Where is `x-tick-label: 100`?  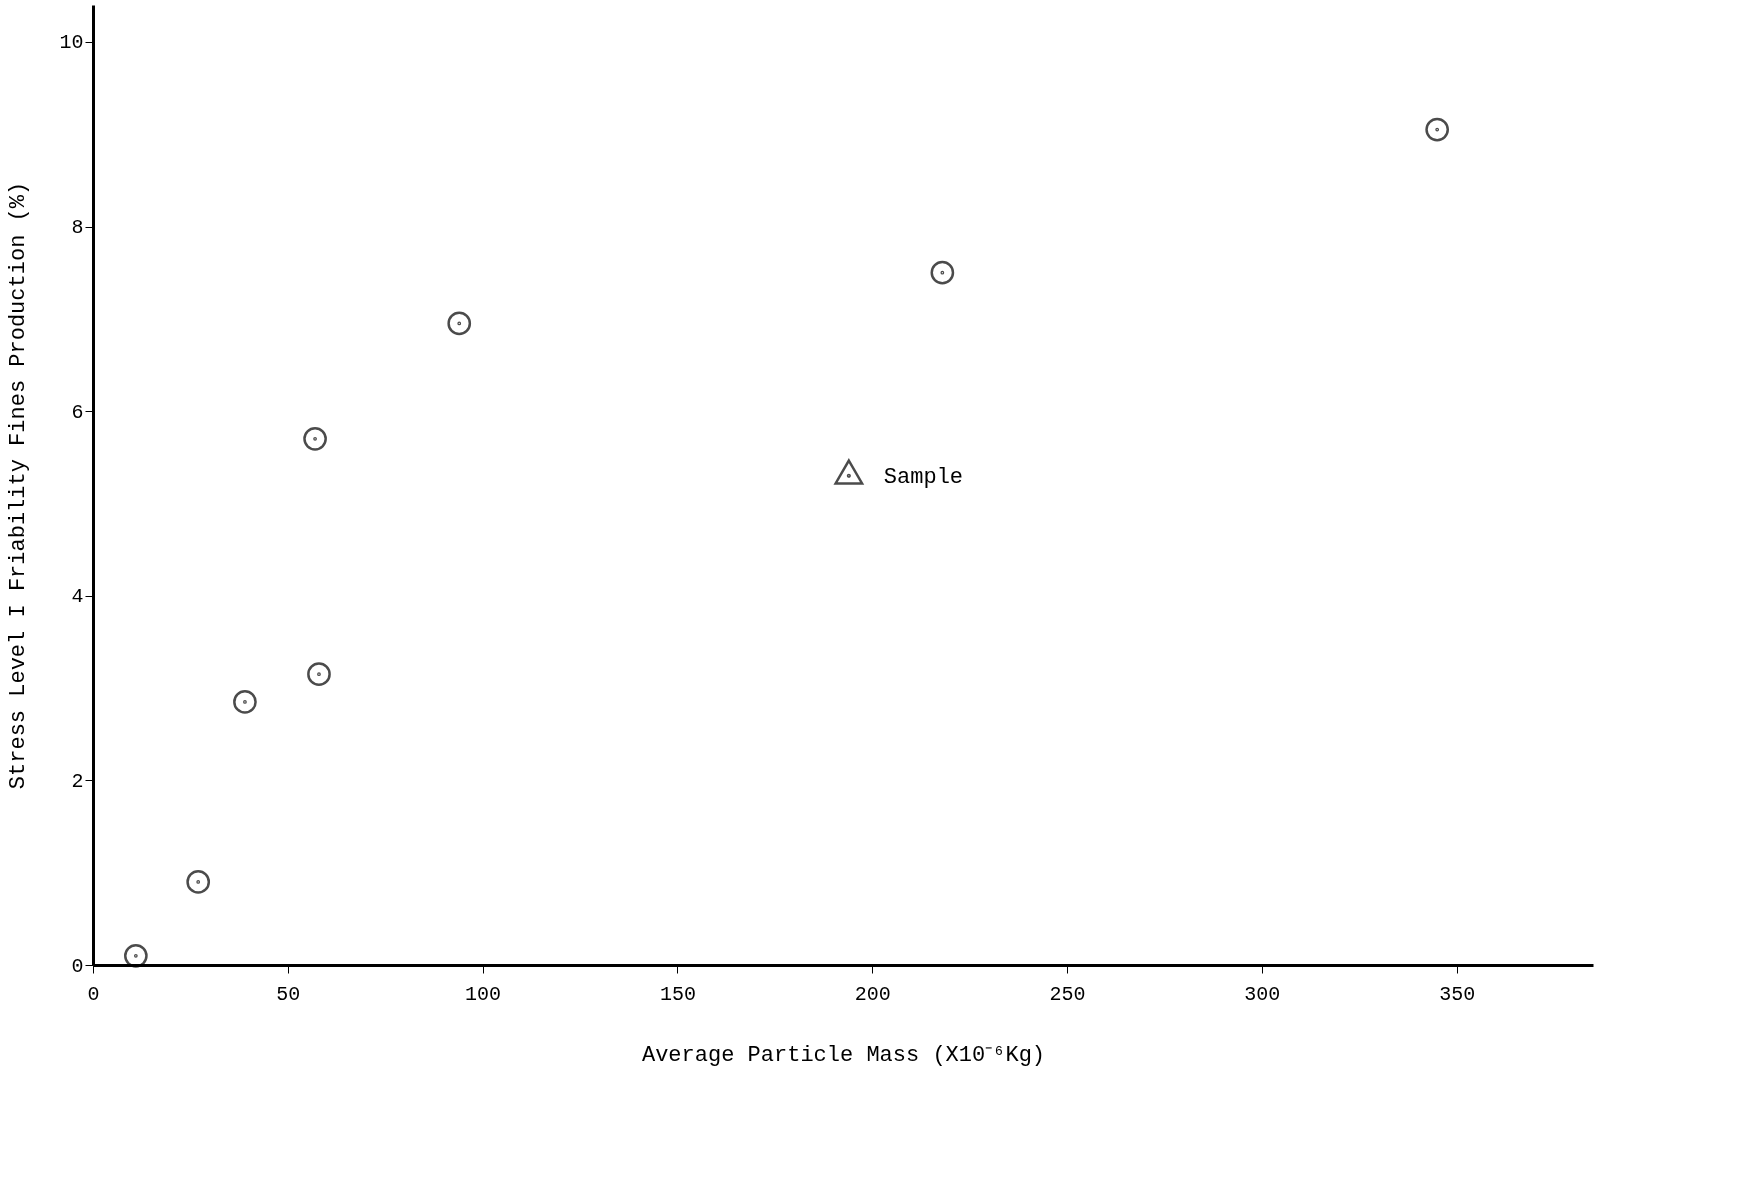
x-tick-label: 100 is located at coordinates (483, 994).